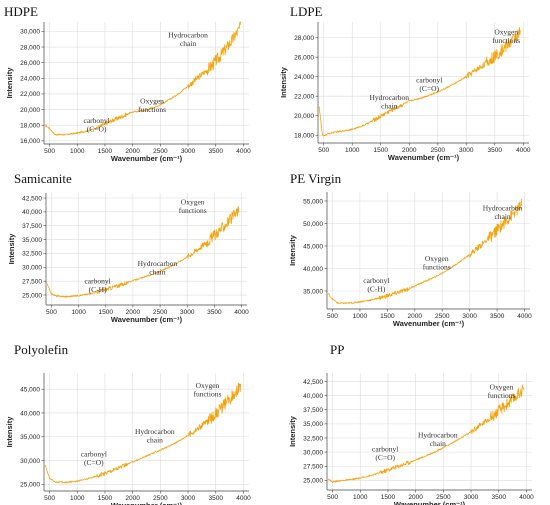  What do you see at coordinates (32, 281) in the screenshot?
I see `y-tick-label: 27,500` at bounding box center [32, 281].